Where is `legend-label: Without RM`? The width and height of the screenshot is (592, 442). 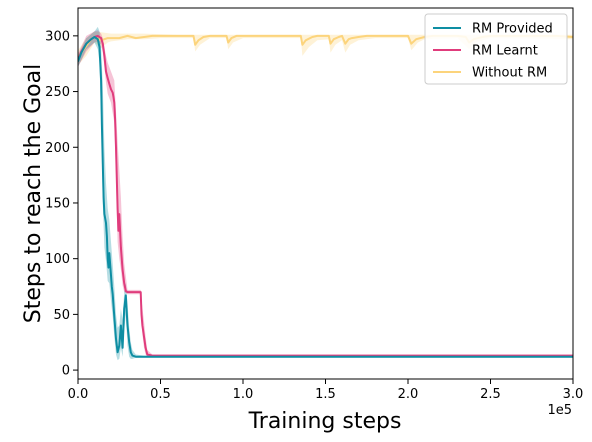
legend-label: Without RM is located at coordinates (509, 73).